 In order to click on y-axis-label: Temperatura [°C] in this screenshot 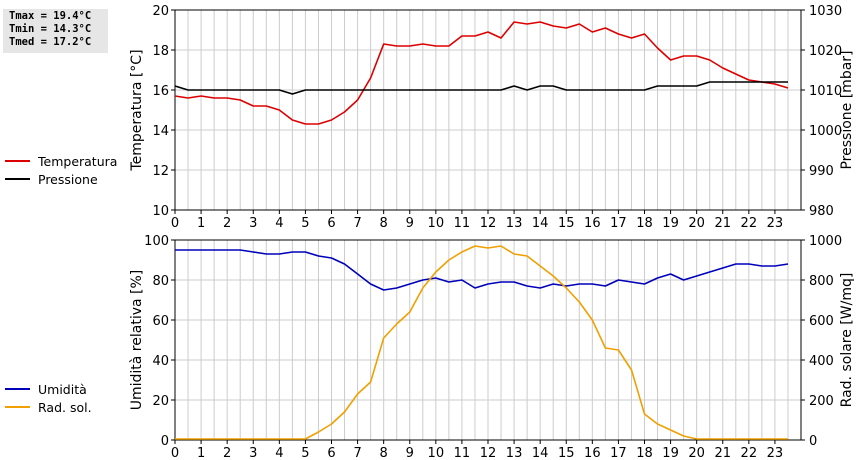, I will do `click(137, 110)`.